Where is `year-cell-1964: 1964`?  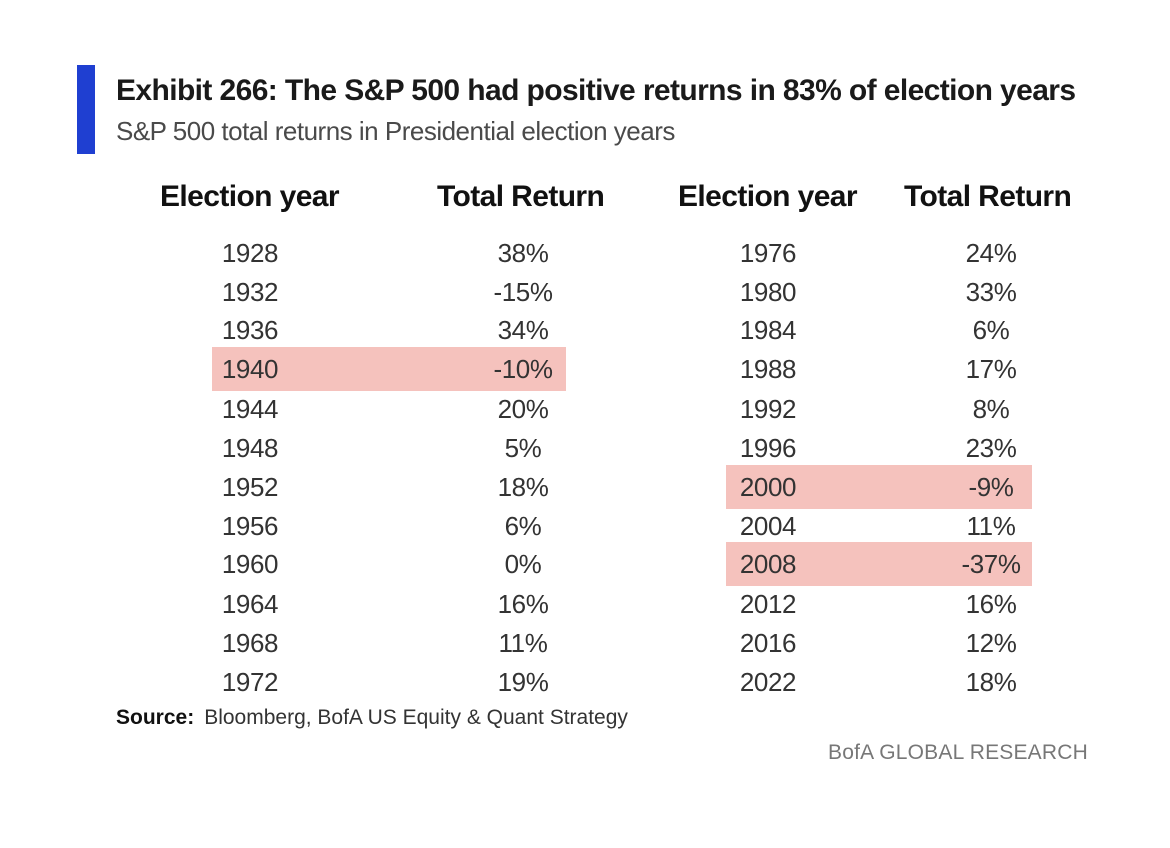 year-cell-1964: 1964 is located at coordinates (250, 604).